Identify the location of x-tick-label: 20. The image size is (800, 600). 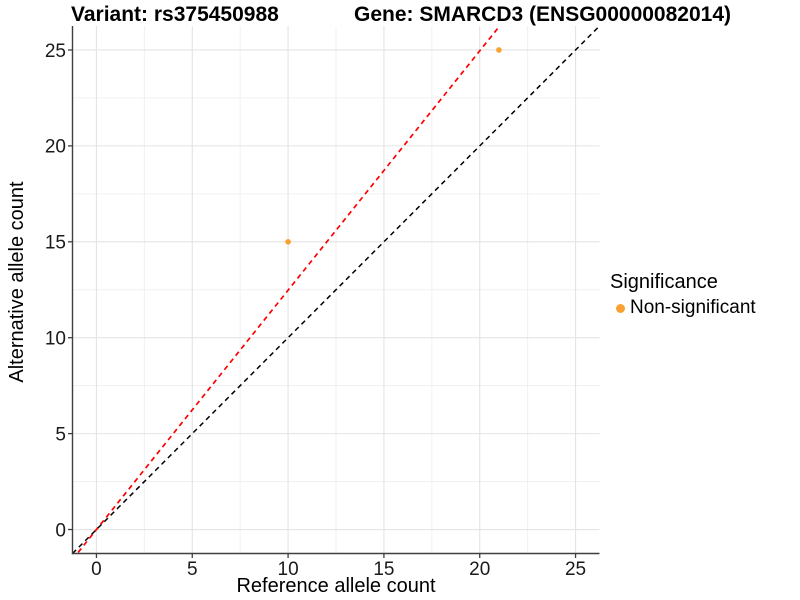
(479, 569).